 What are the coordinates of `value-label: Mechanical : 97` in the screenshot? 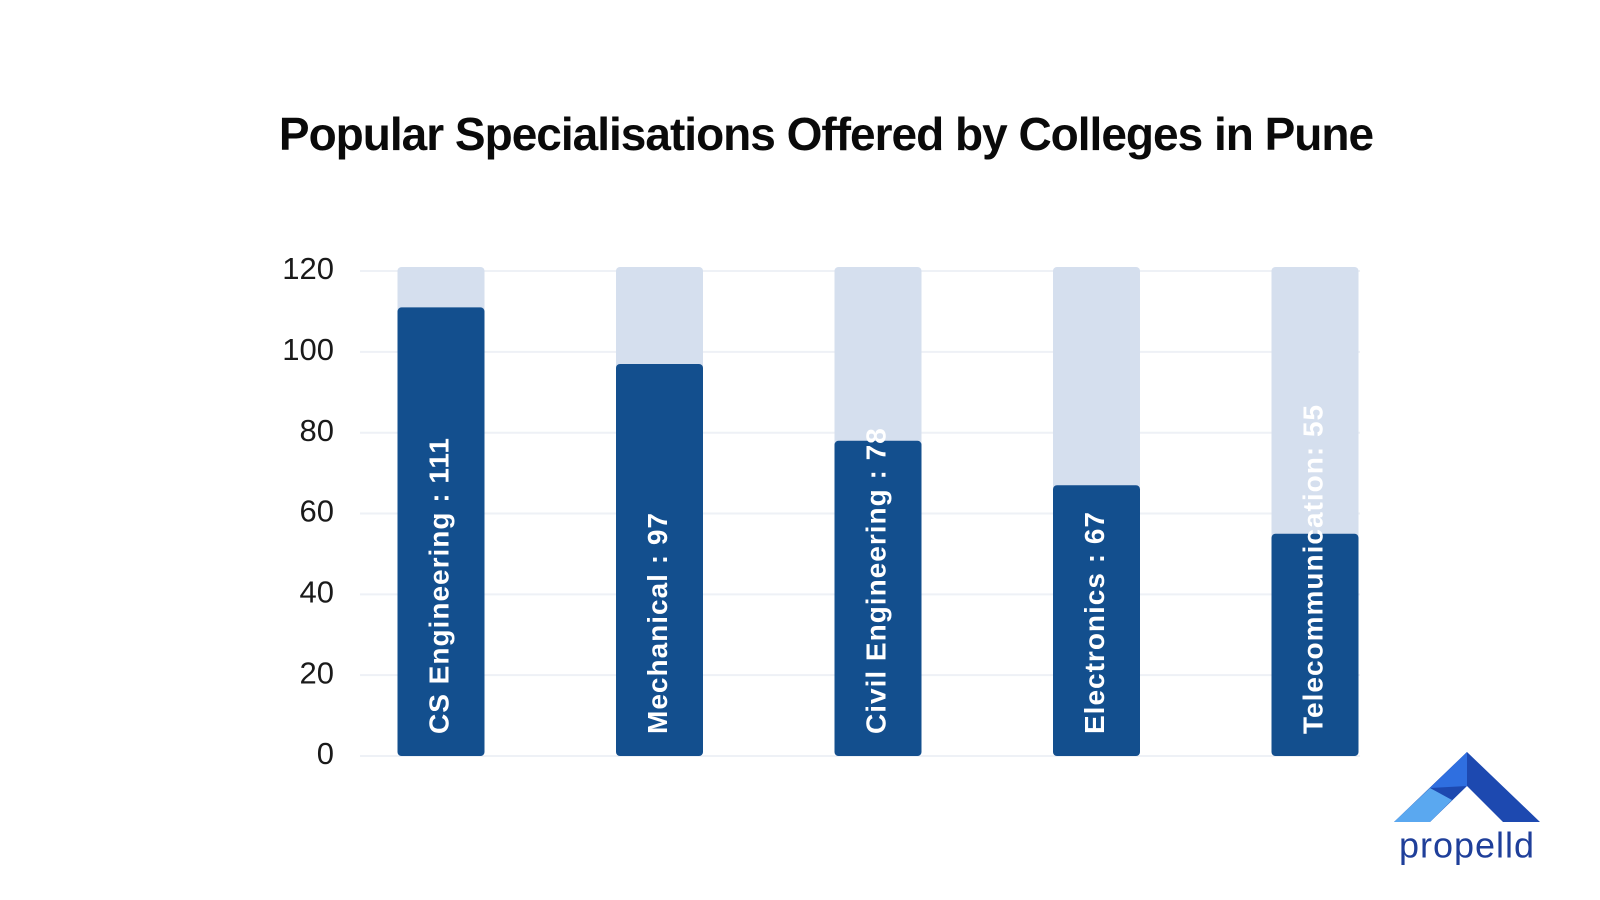 It's located at (657, 623).